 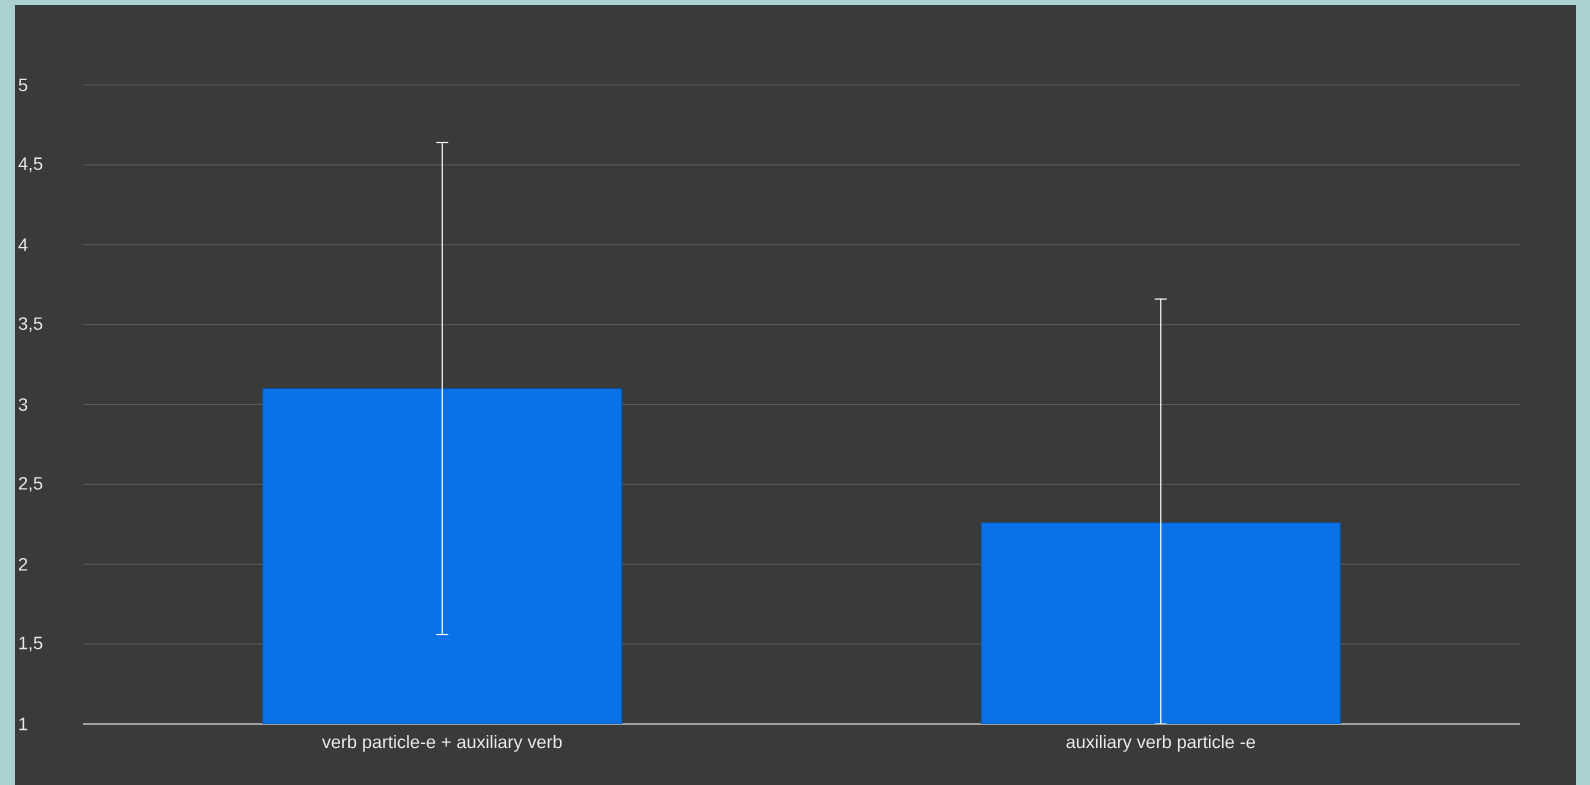 I want to click on y-tick-label: 5, so click(x=23, y=85).